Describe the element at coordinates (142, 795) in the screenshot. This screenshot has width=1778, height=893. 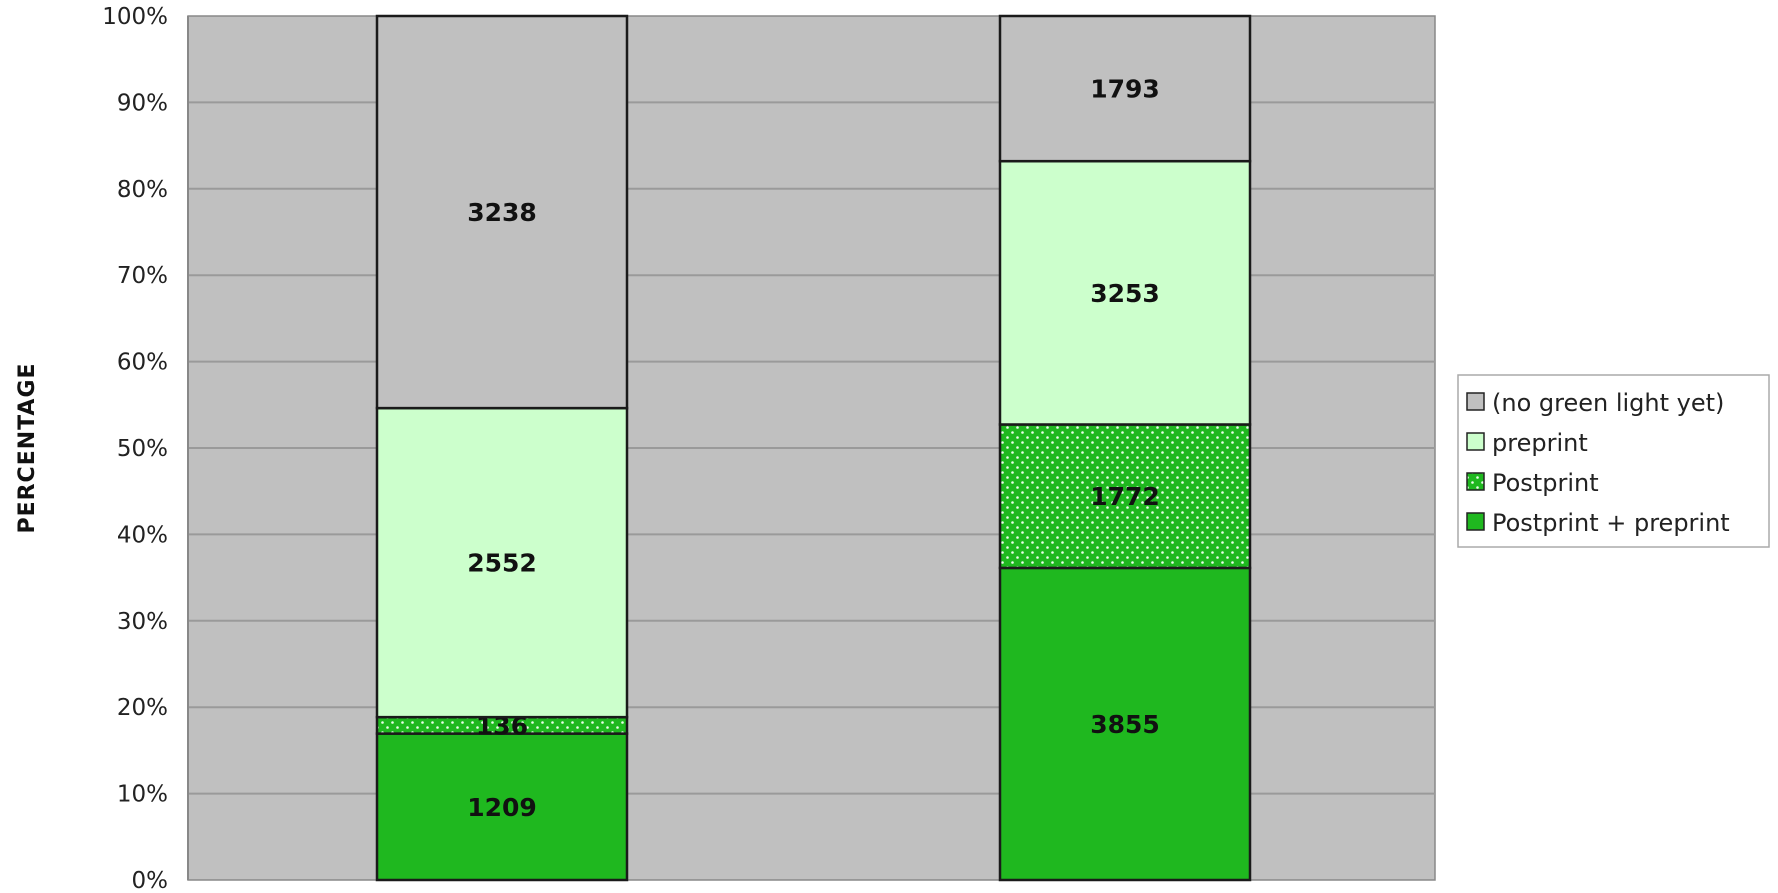
I see `y-tick-label: 10%` at that location.